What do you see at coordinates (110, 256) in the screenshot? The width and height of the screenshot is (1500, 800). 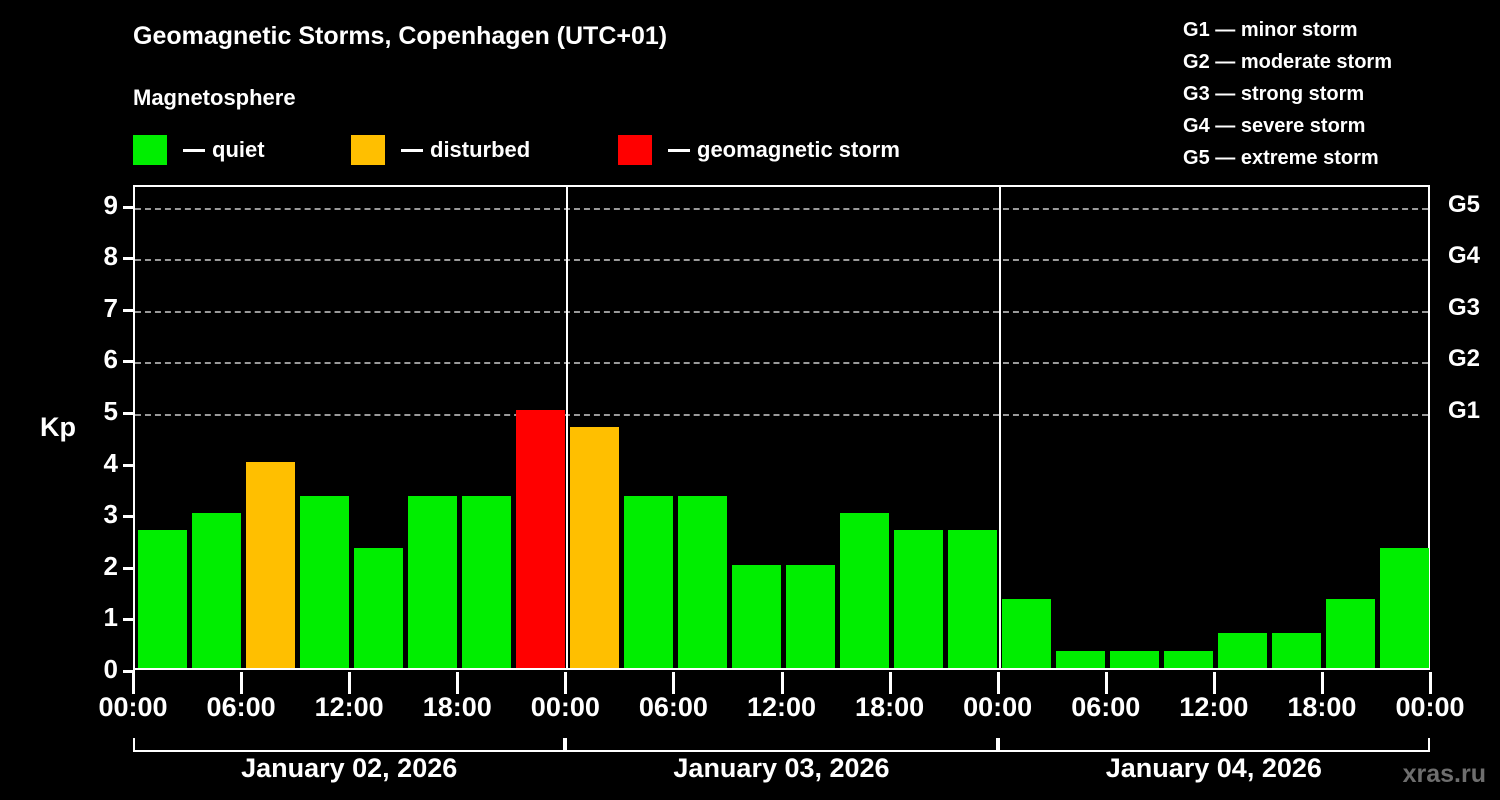 I see `y-tick-label-8: 8` at bounding box center [110, 256].